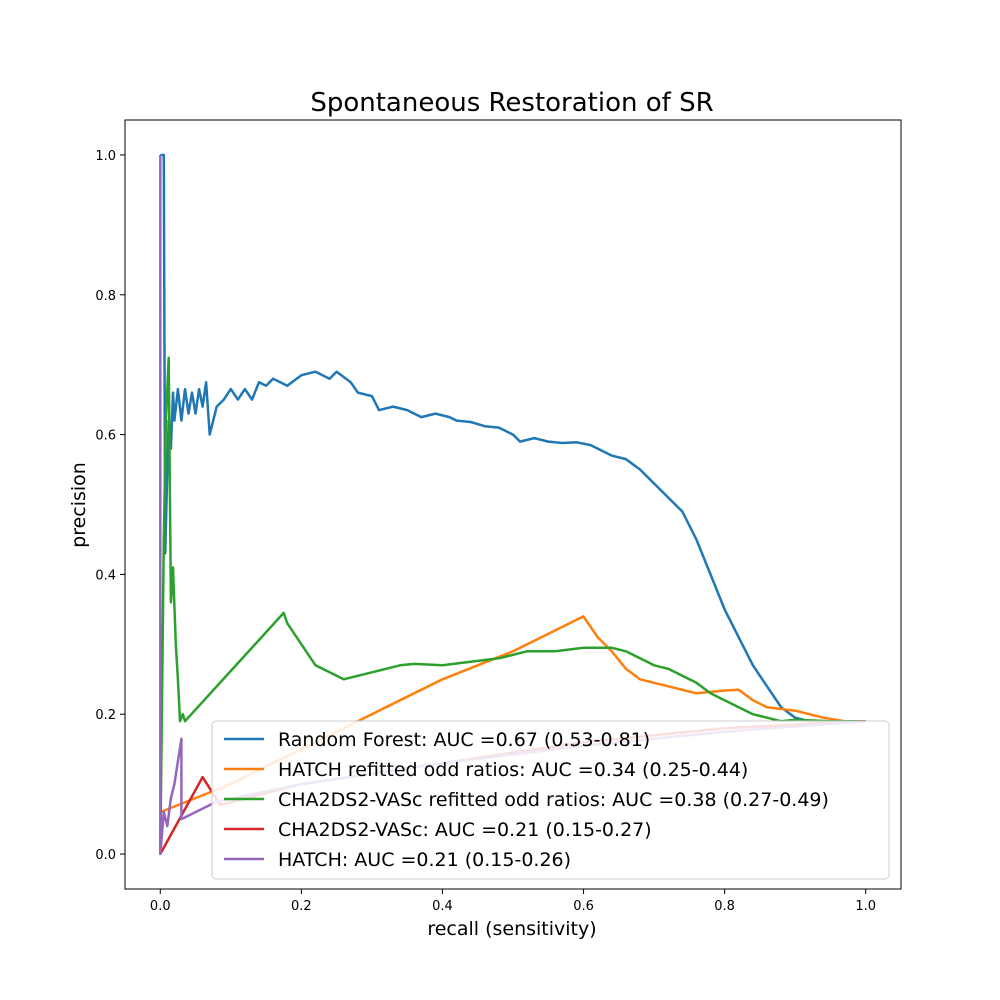 Image resolution: width=1000 pixels, height=1000 pixels. I want to click on y-axis-label: precision, so click(79, 505).